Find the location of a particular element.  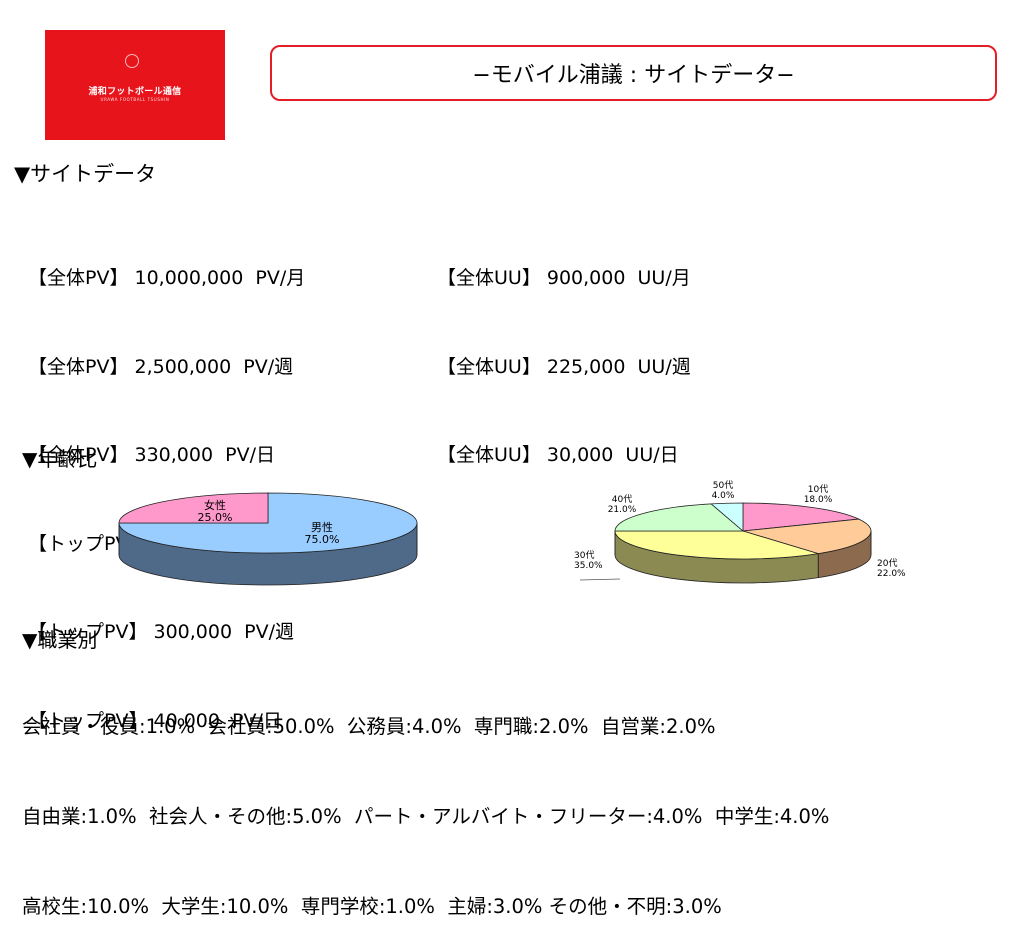

stat-row: 【トップPV】 300,000 PV/週 is located at coordinates (161, 632).